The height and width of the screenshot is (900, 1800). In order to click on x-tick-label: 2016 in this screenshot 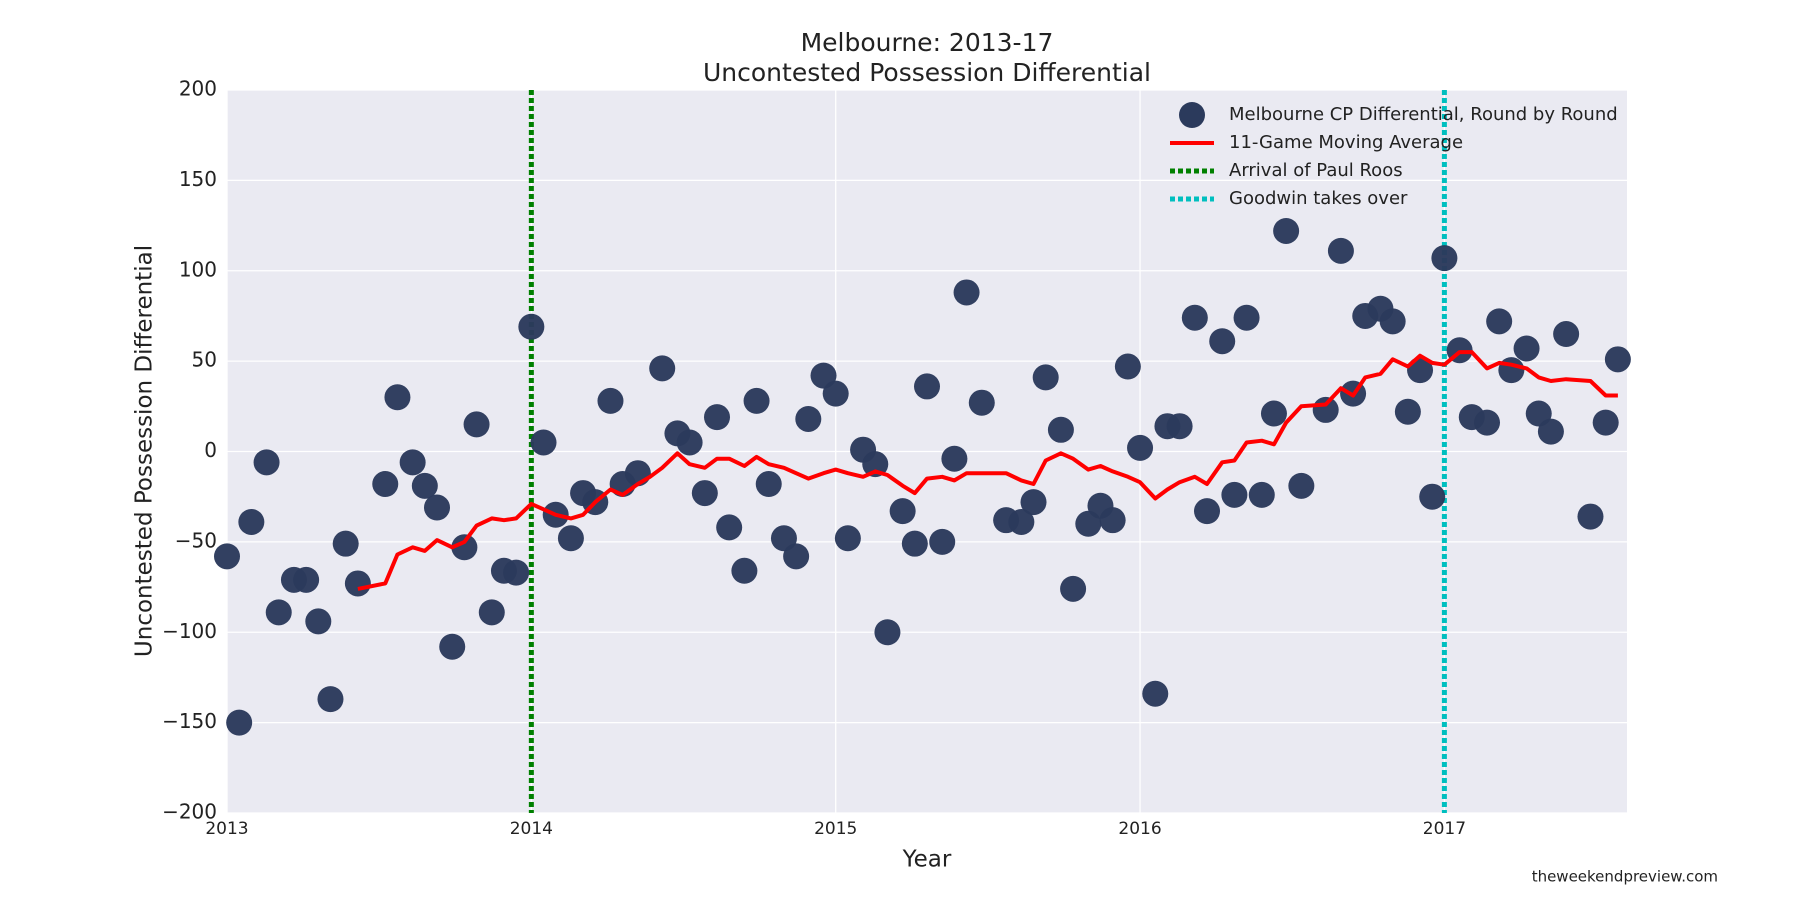, I will do `click(1139, 829)`.